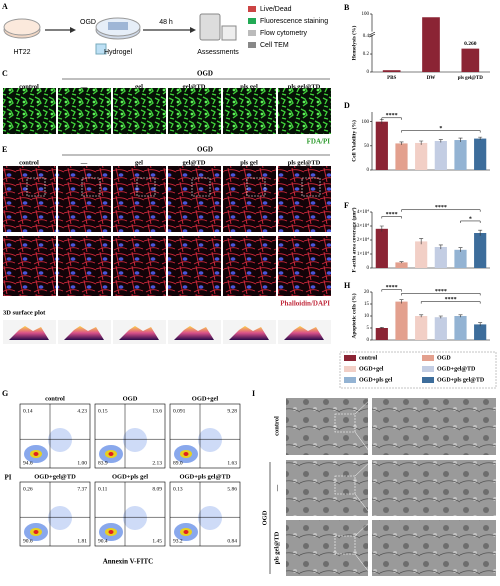  Describe the element at coordinates (82, 489) in the screenshot. I see `quadrant-value: 7.37` at that location.